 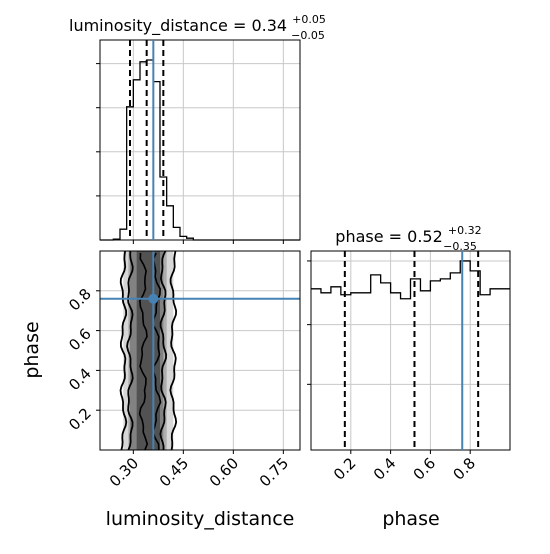 I want to click on truth-marker, so click(x=153, y=298).